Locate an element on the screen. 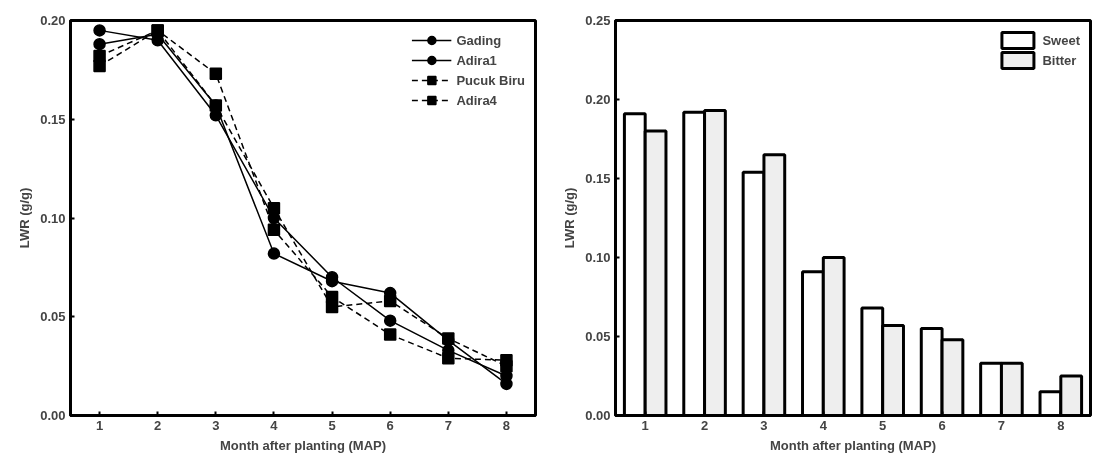 The height and width of the screenshot is (461, 1108). y-tick-label: 0.25 is located at coordinates (598, 20).